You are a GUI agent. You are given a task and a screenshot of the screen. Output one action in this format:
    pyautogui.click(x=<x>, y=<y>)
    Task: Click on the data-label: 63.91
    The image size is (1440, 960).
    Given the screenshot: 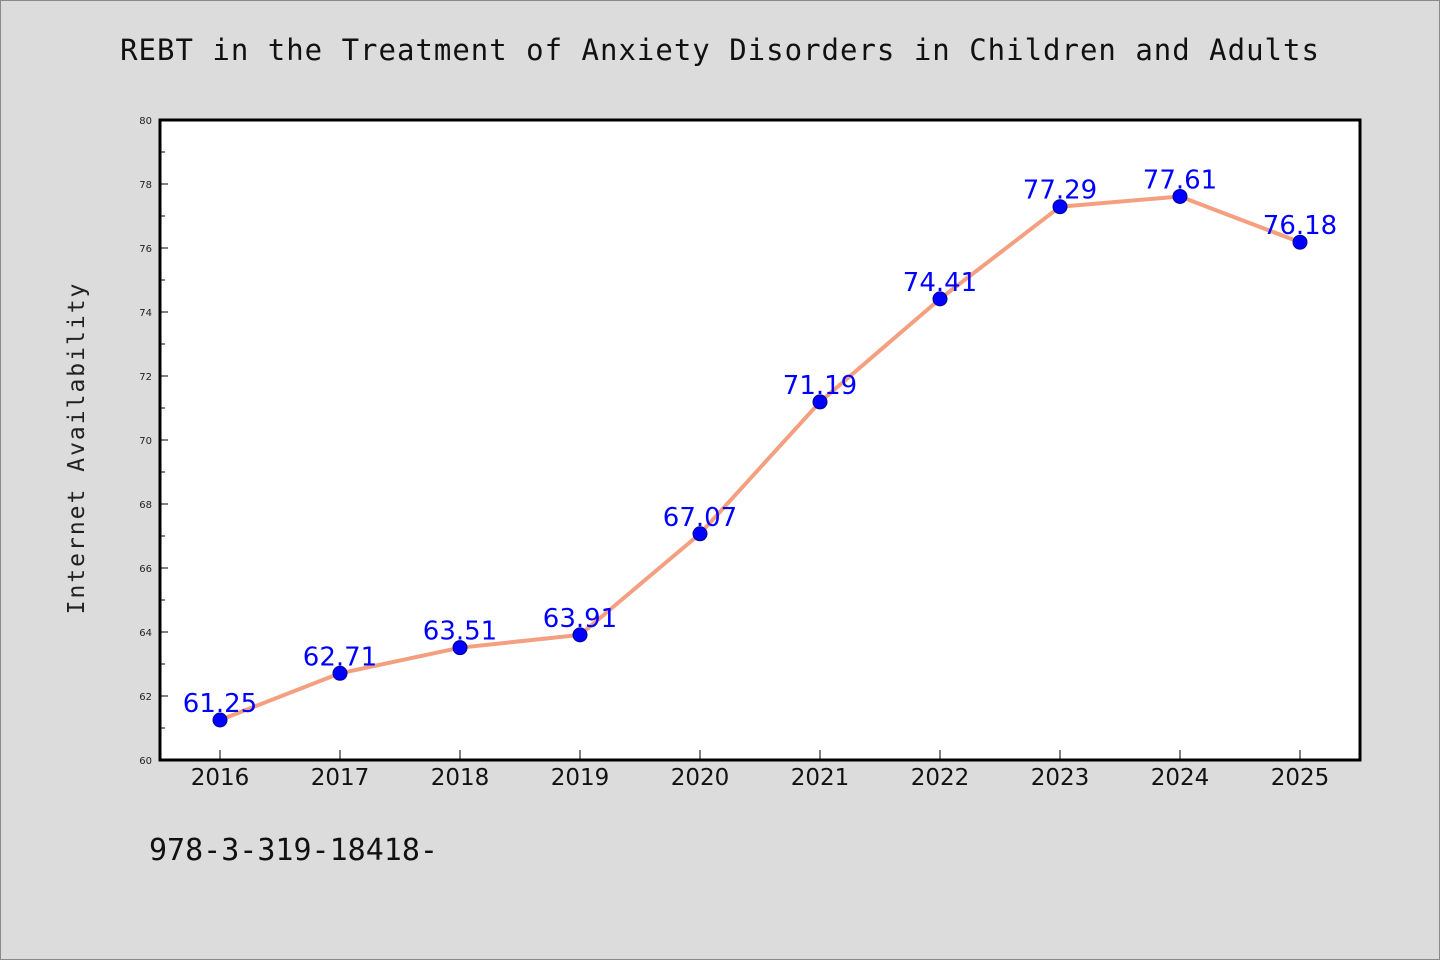 What is the action you would take?
    pyautogui.click(x=580, y=619)
    